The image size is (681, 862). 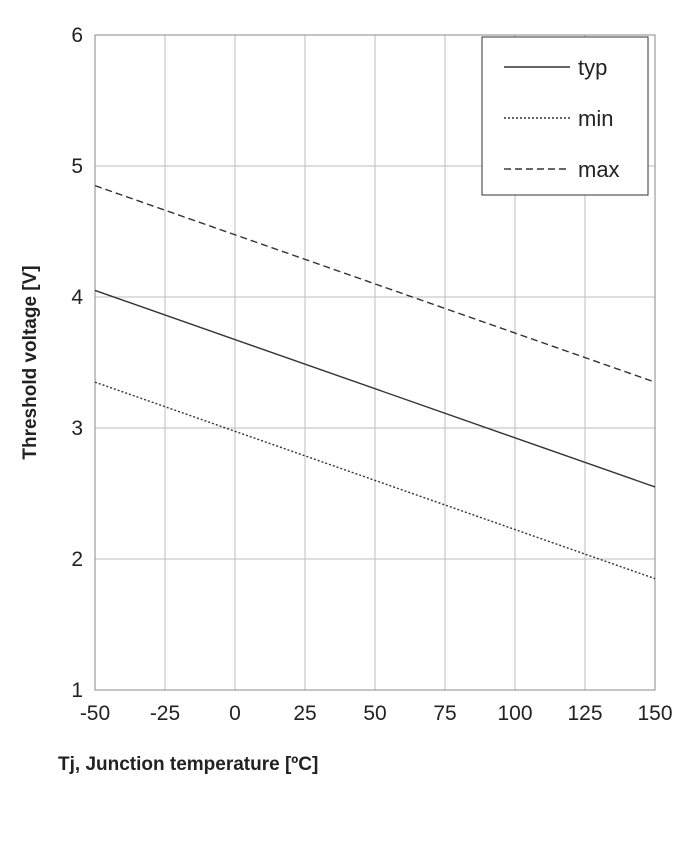 What do you see at coordinates (304, 713) in the screenshot?
I see `x-tick-label: 25` at bounding box center [304, 713].